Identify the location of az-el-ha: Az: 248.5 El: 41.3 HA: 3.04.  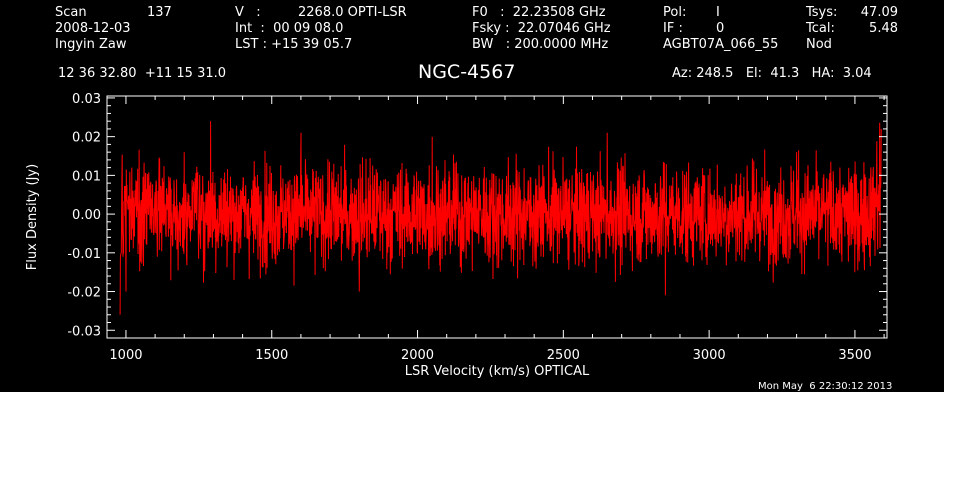
(772, 73).